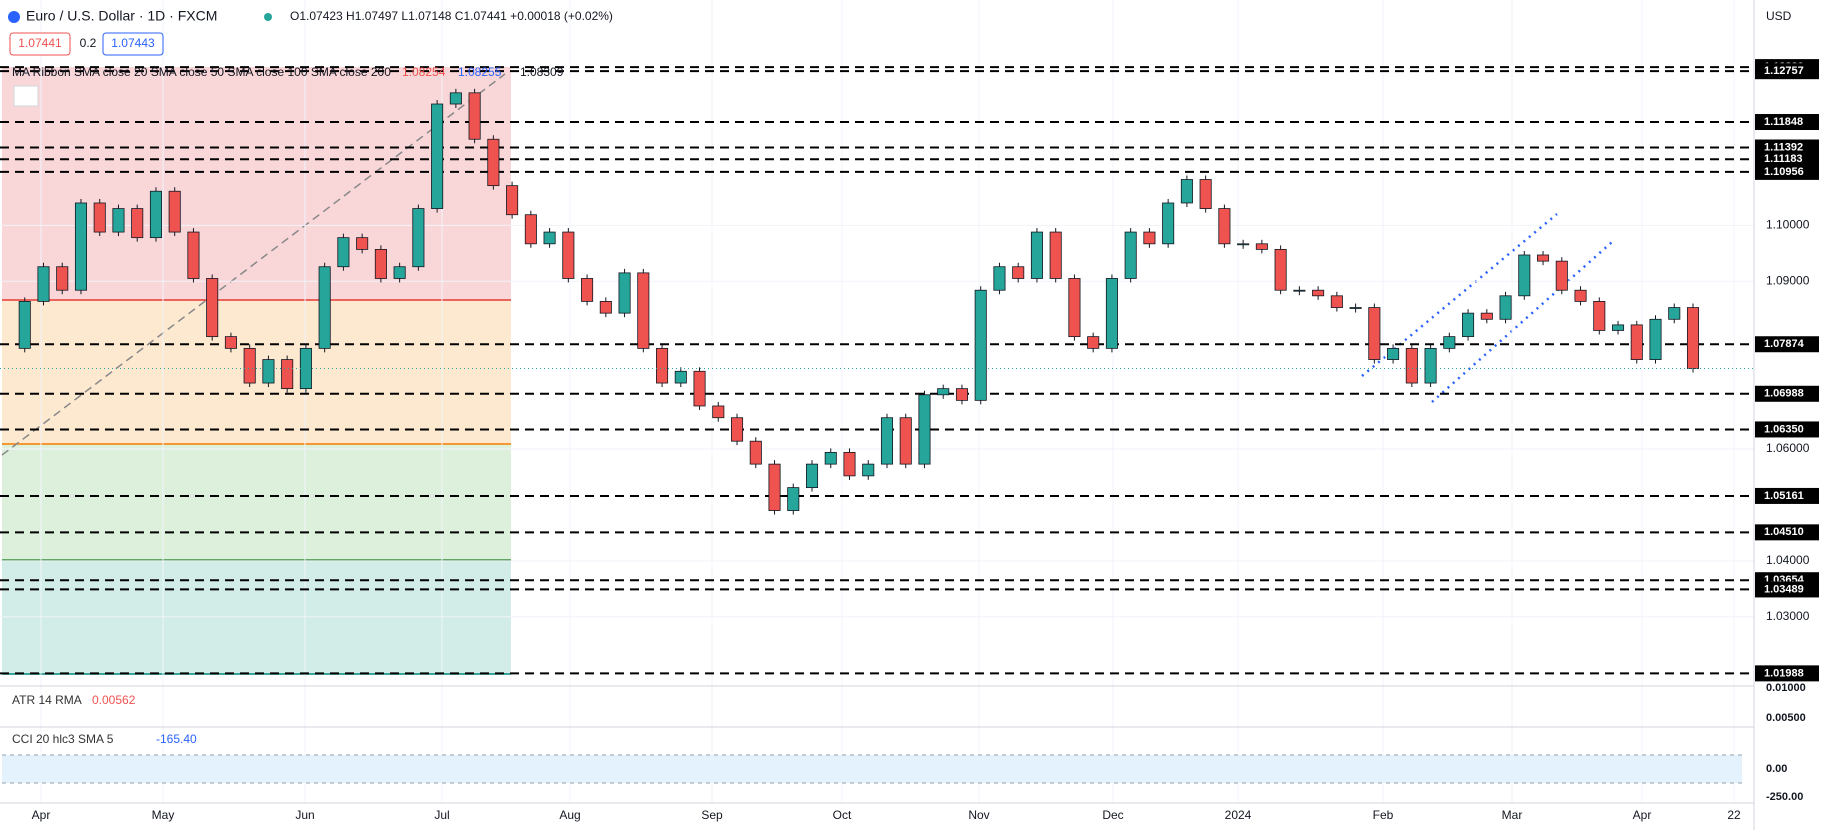 The width and height of the screenshot is (1821, 830). Describe the element at coordinates (1784, 429) in the screenshot. I see `level-label: 1.06350` at that location.